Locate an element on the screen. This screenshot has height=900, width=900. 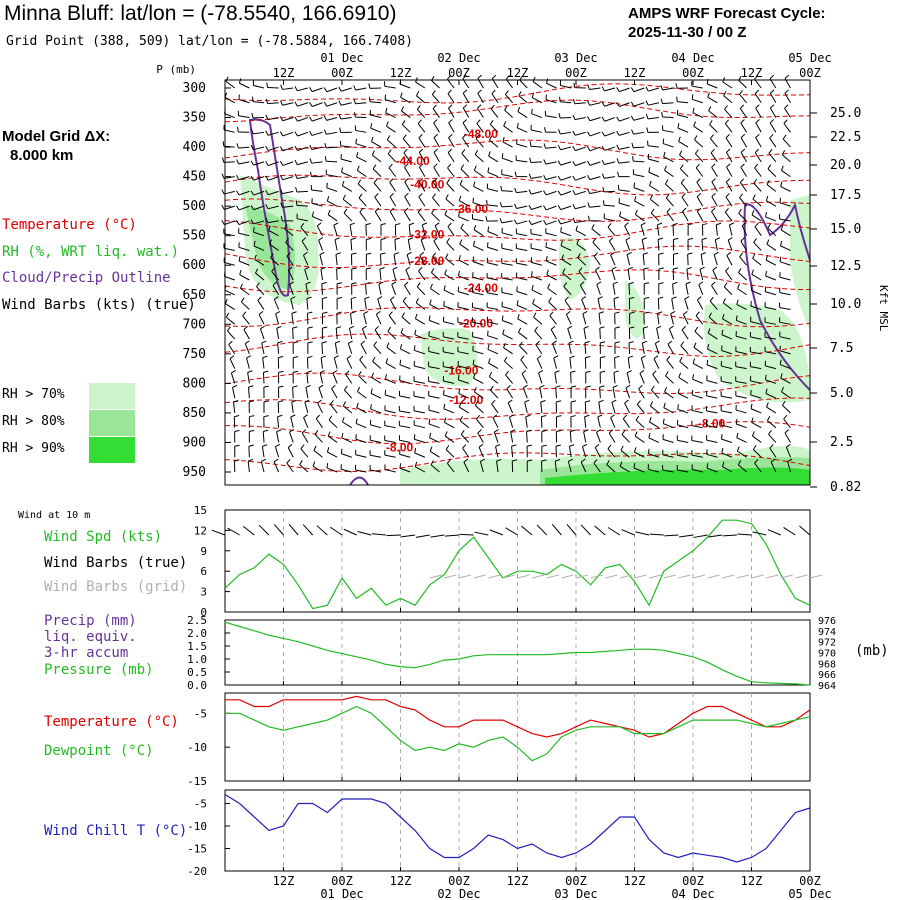
pressure-tick-label: 300 is located at coordinates (194, 88).